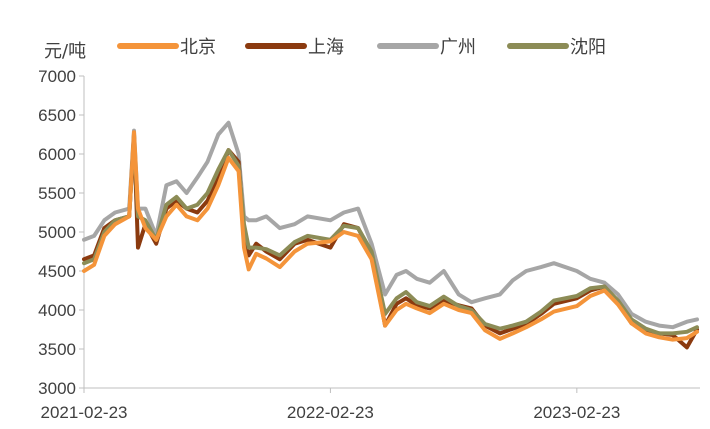  I want to click on y-tick-label: 6500, so click(57, 115).